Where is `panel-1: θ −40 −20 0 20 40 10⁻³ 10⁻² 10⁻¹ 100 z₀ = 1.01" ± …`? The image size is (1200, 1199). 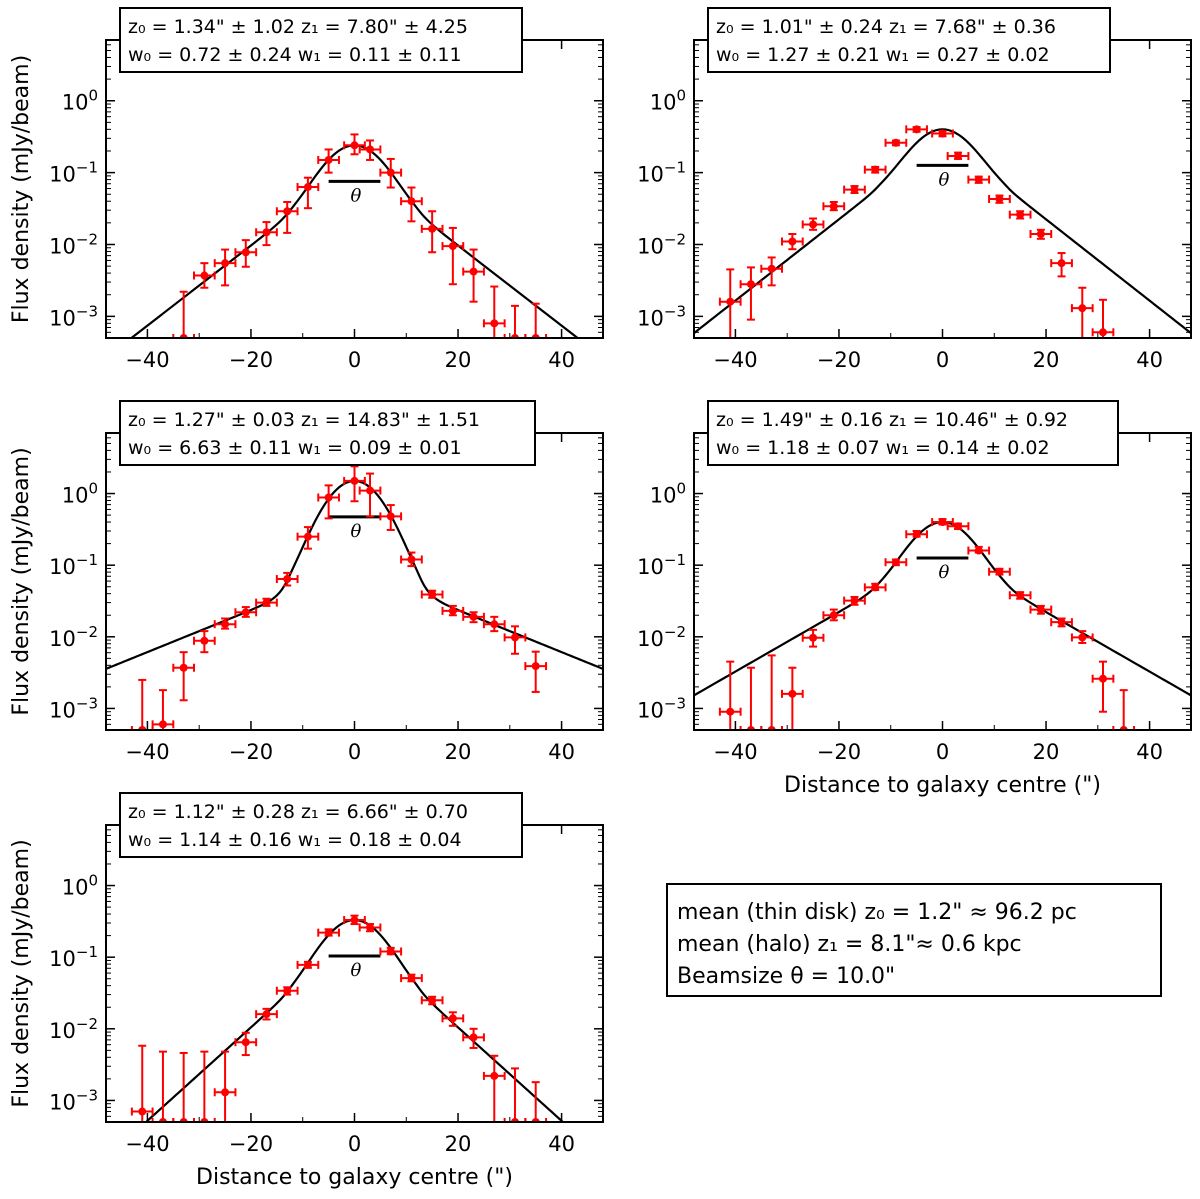 panel-1: θ −40 −20 0 20 40 10⁻³ 10⁻² 10⁻¹ 100 z₀ = 1.01" ± … is located at coordinates (914, 189).